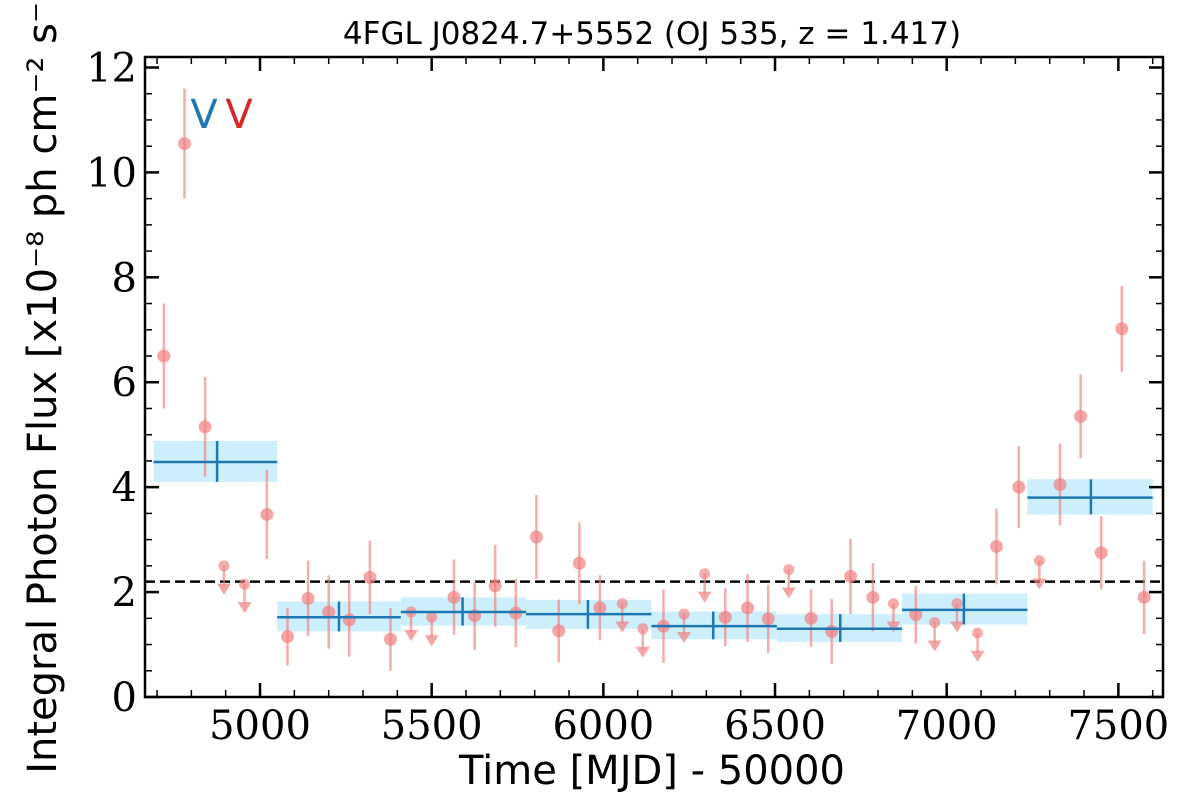 The image size is (1200, 800). Describe the element at coordinates (260, 726) in the screenshot. I see `x-tick-label: 5000` at that location.